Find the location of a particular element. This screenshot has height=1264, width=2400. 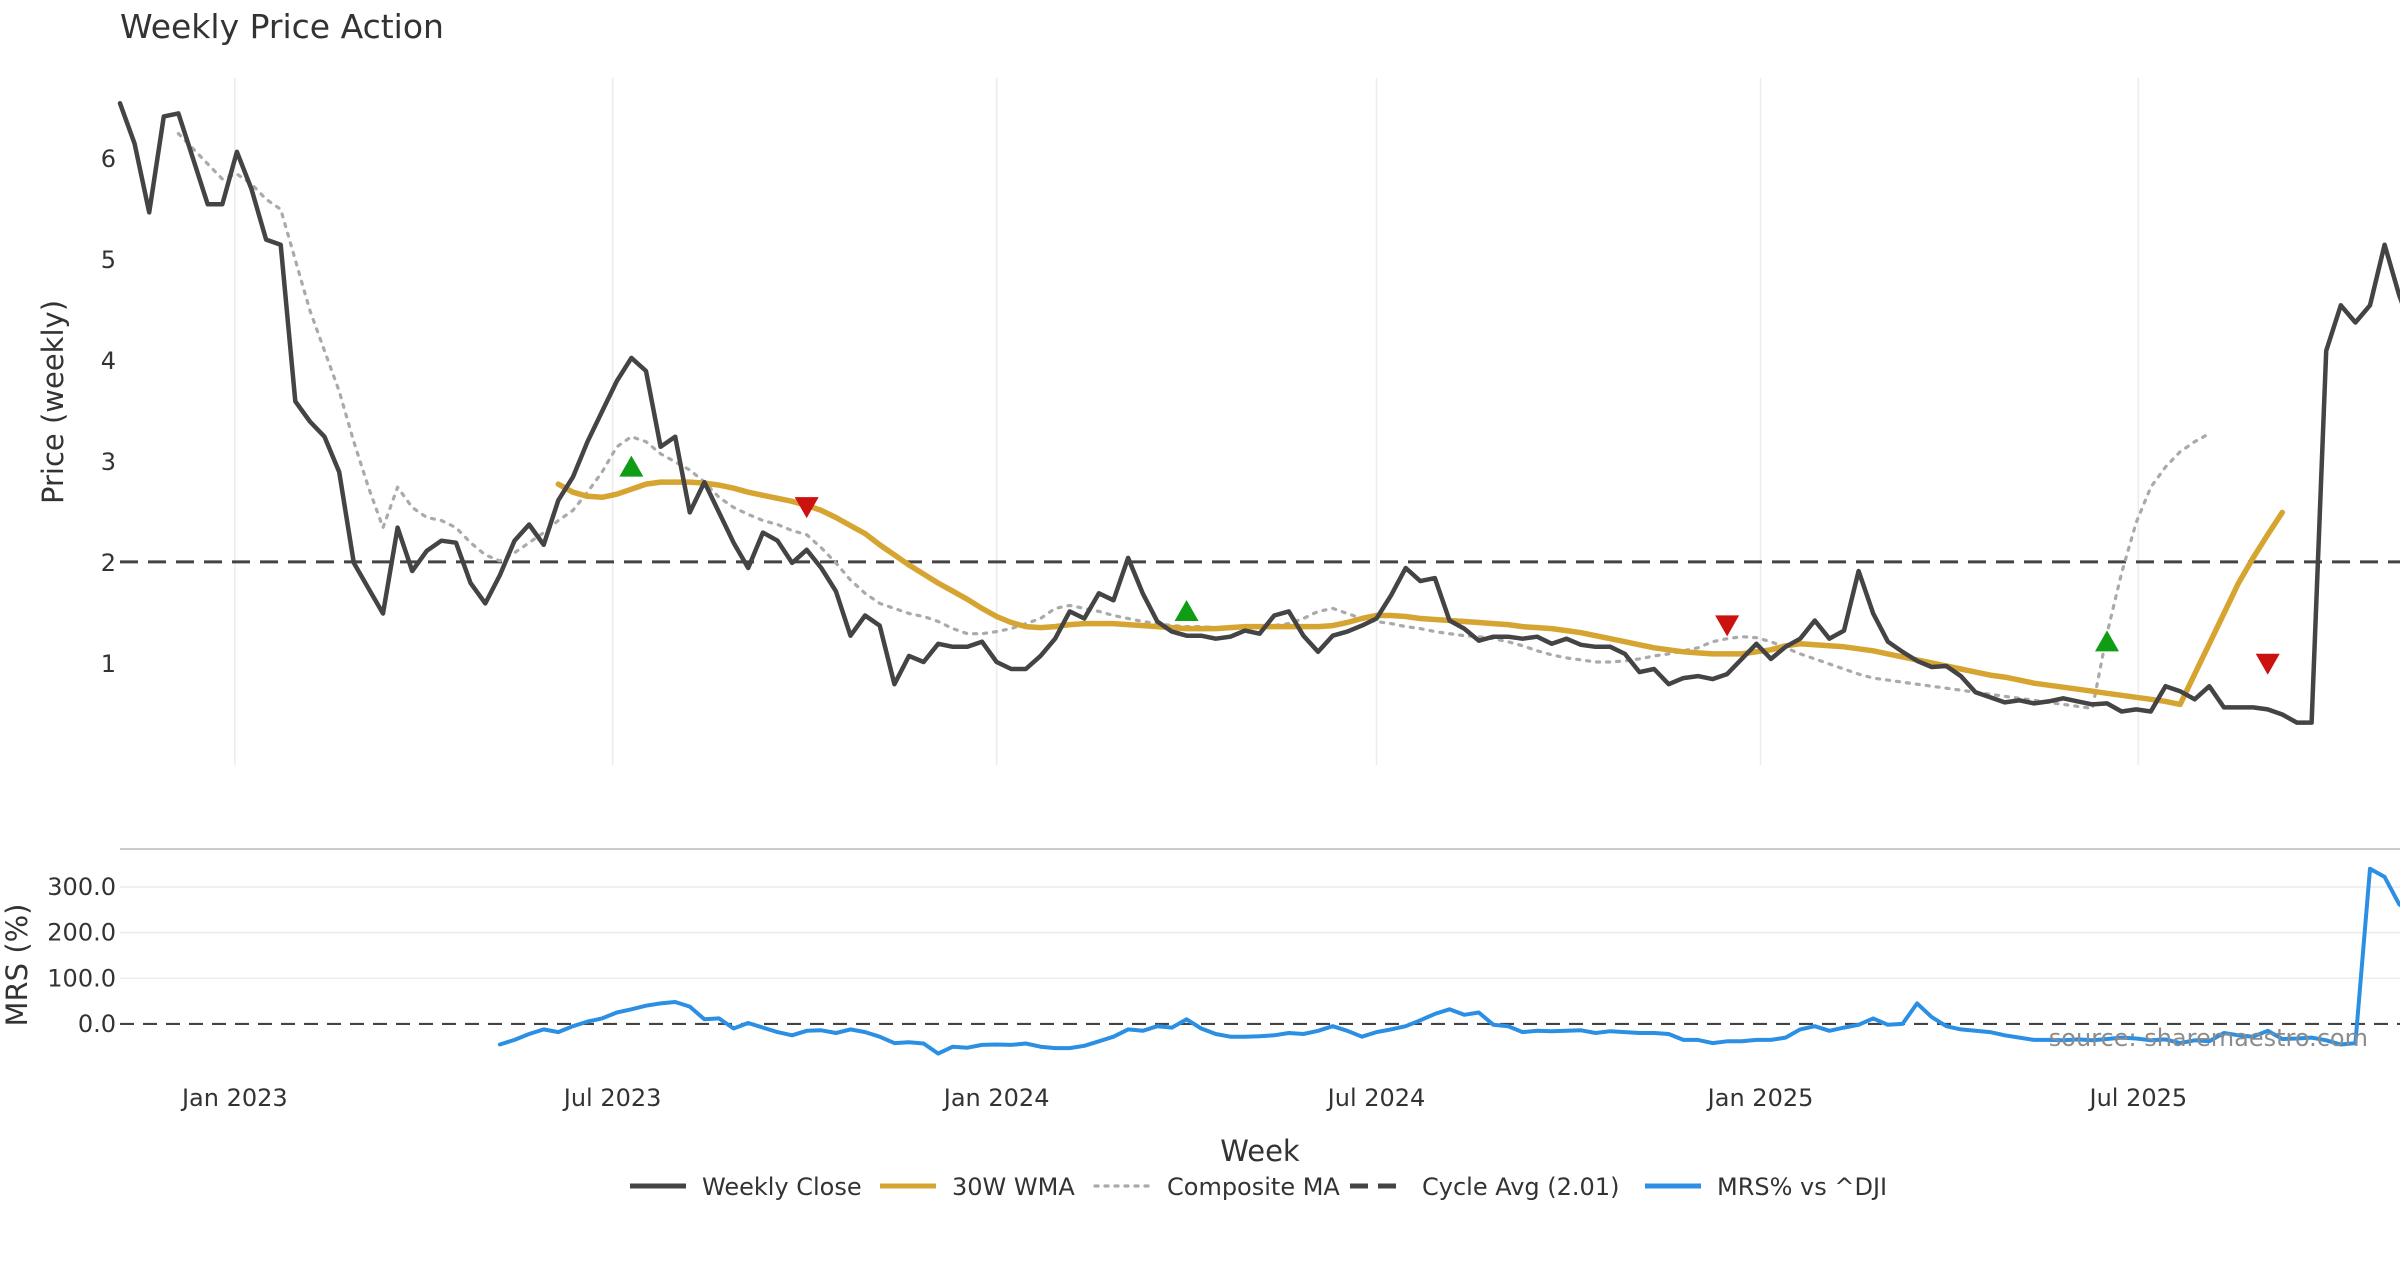

signal-markers is located at coordinates (1449, 565).